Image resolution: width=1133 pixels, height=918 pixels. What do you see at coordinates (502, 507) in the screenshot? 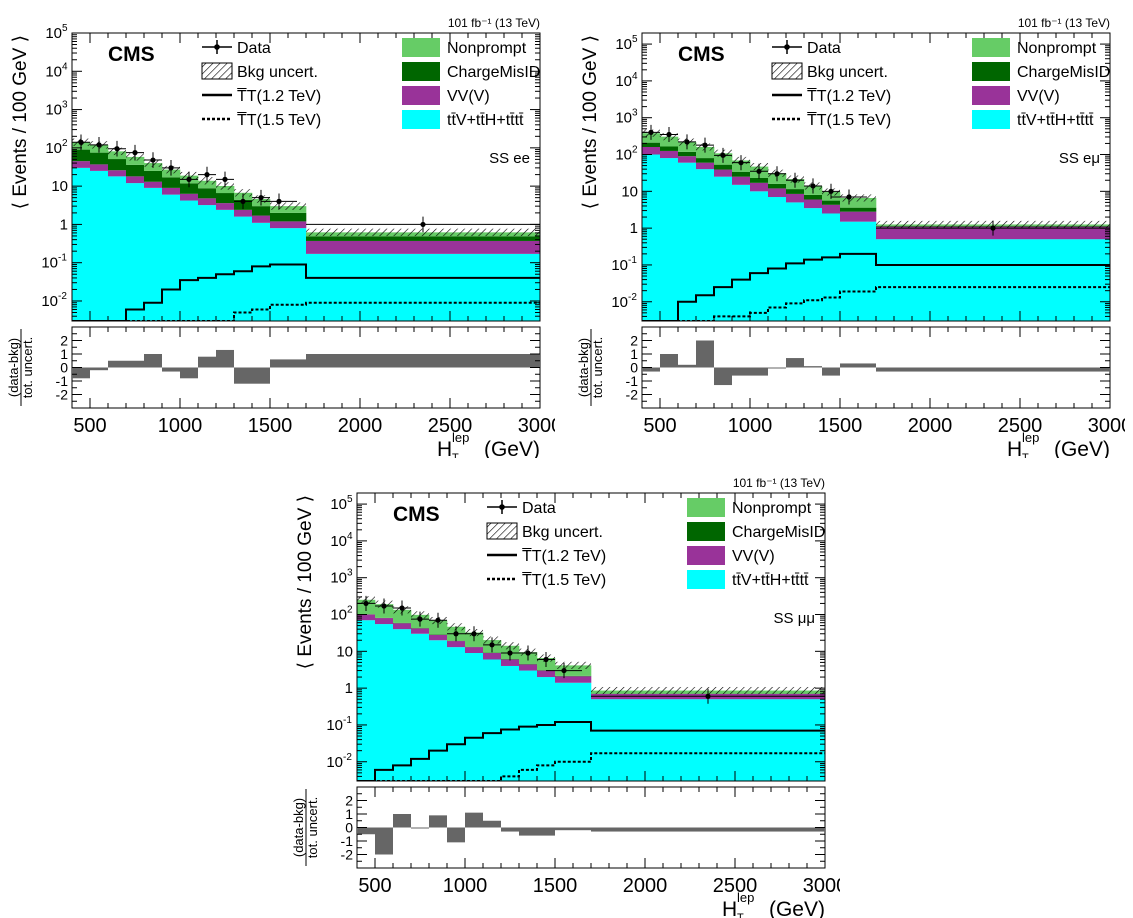
I see `legend-data-marker` at bounding box center [502, 507].